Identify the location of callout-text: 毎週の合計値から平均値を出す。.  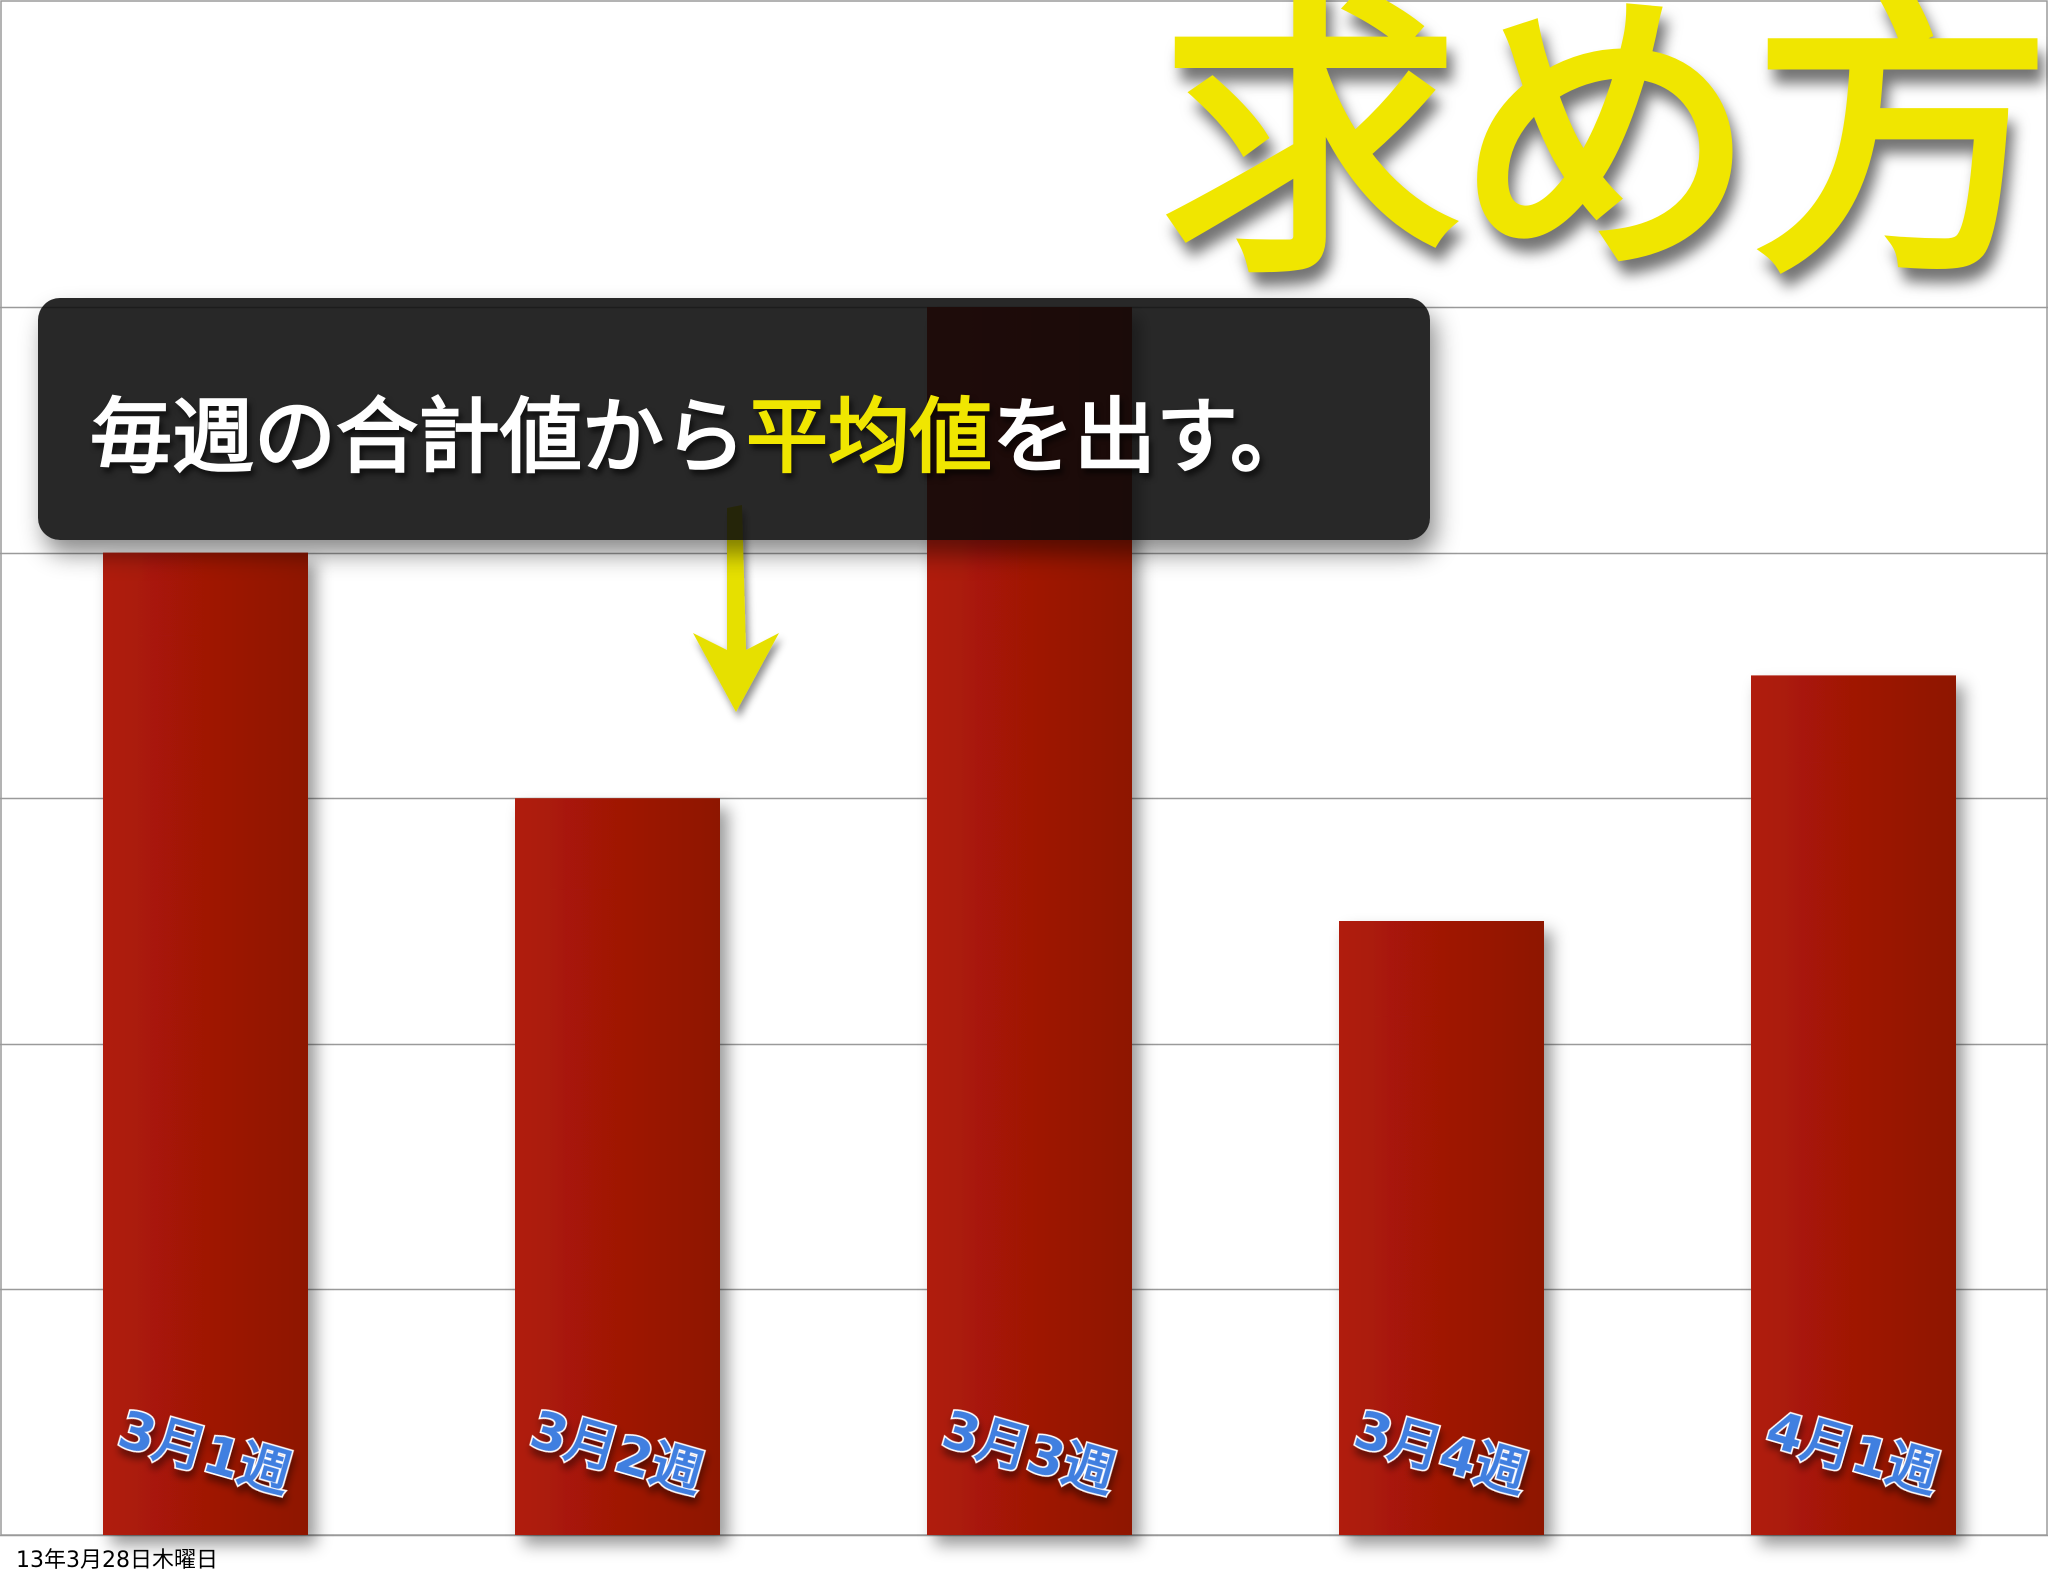
(701, 429).